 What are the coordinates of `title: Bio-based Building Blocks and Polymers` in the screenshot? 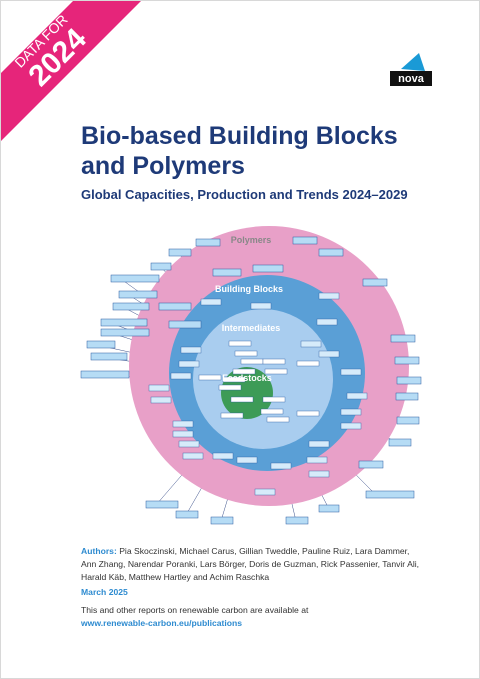 It's located at (239, 151).